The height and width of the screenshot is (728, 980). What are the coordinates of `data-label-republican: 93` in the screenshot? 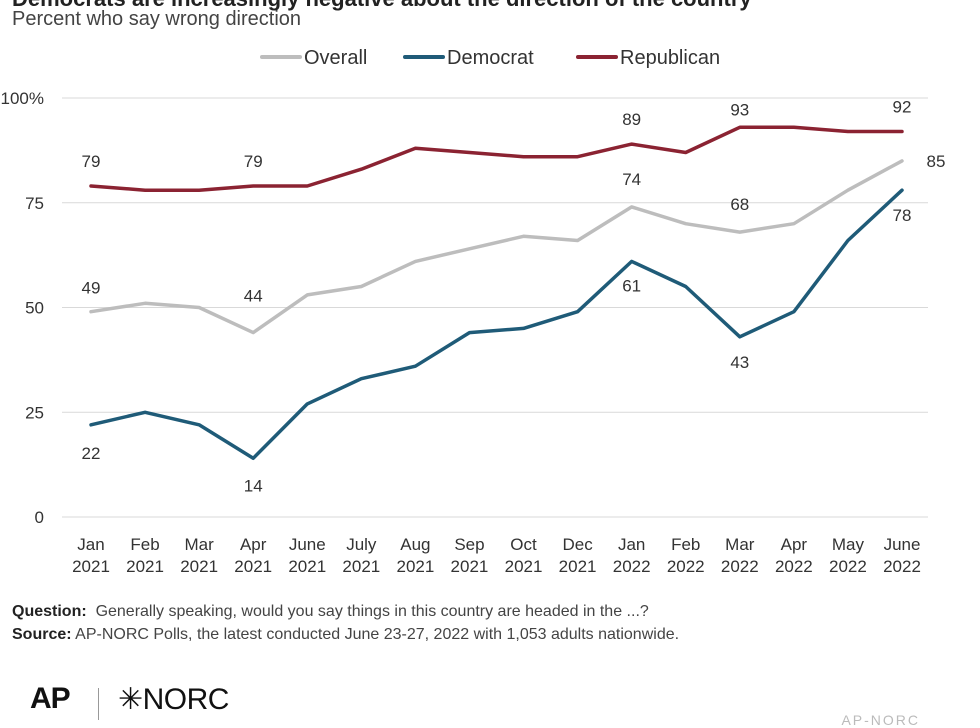 It's located at (739, 109).